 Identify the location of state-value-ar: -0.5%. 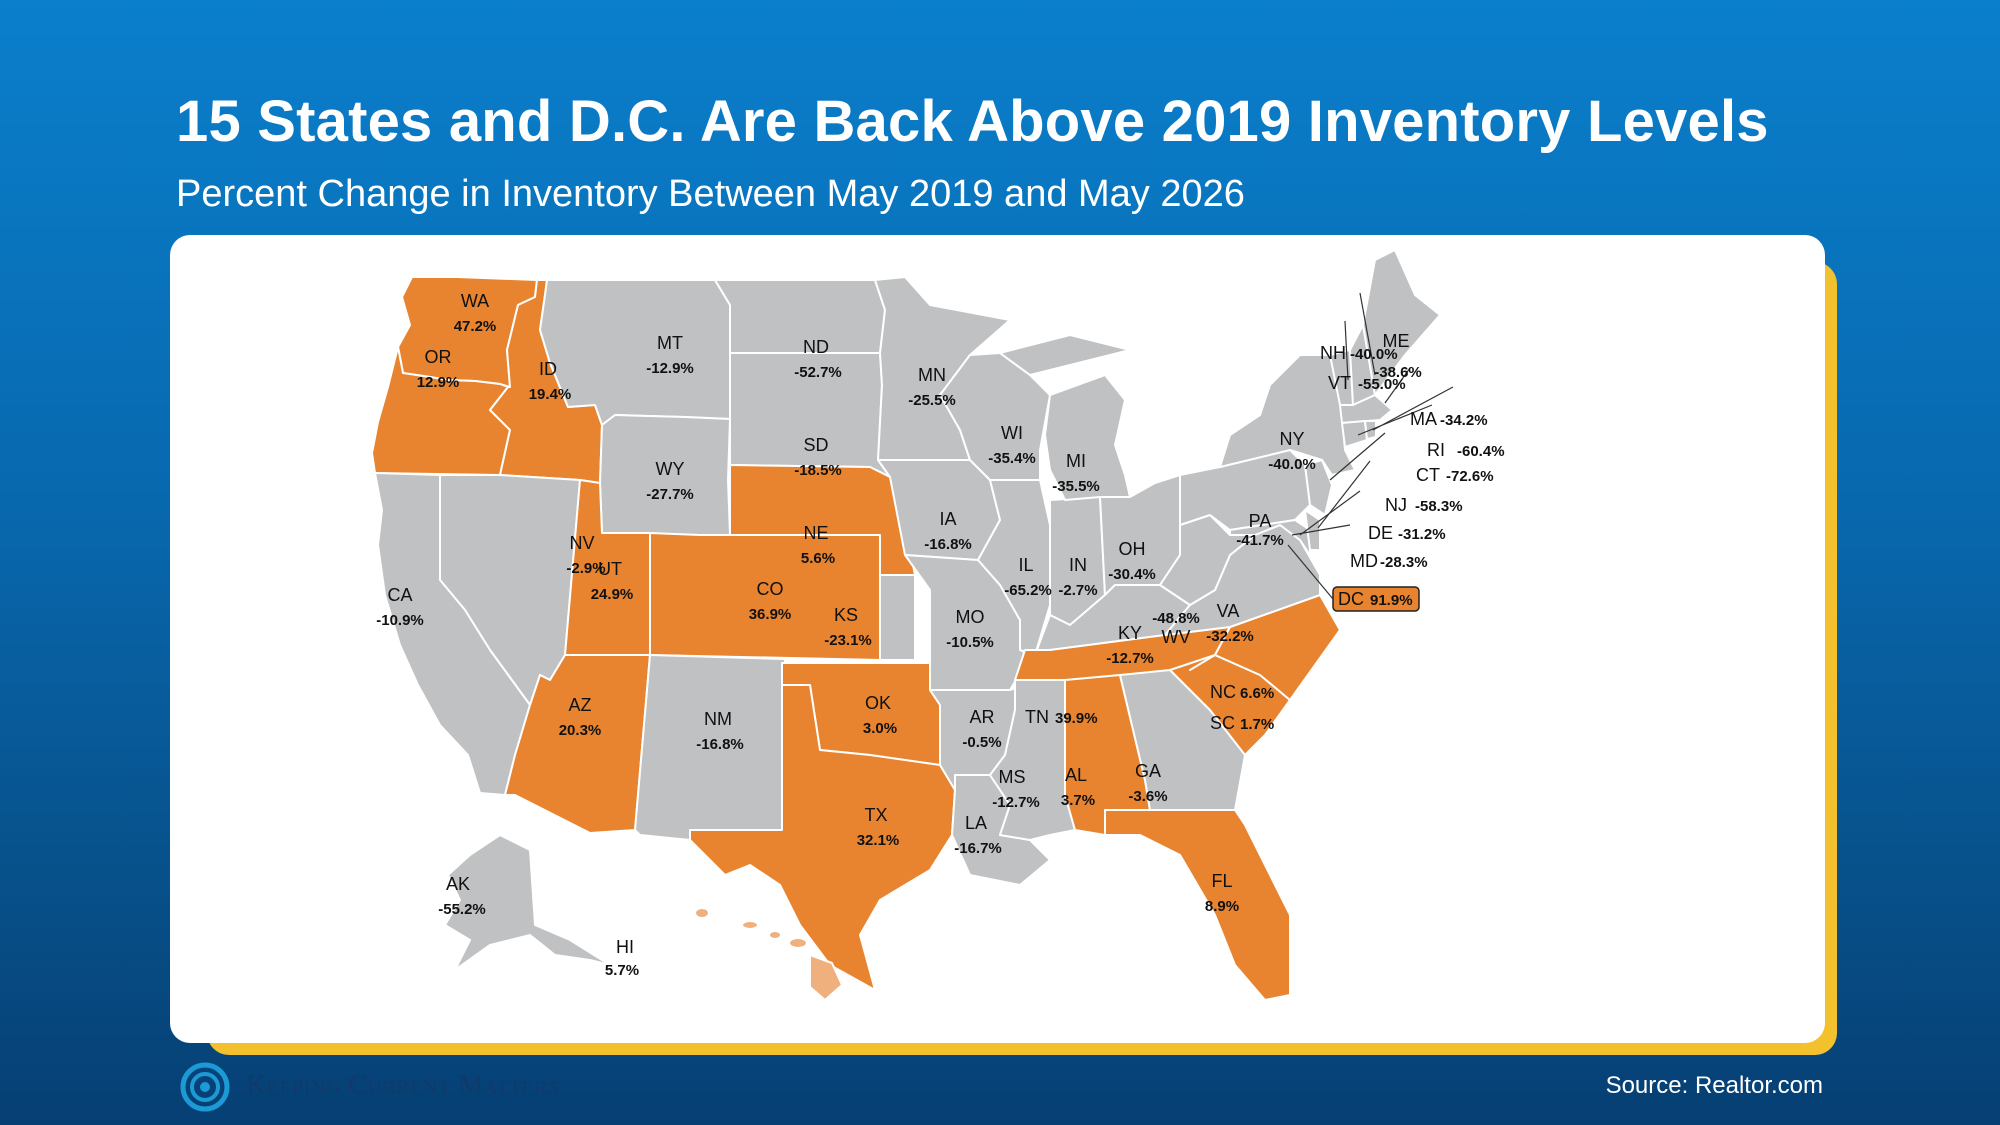
(981, 742).